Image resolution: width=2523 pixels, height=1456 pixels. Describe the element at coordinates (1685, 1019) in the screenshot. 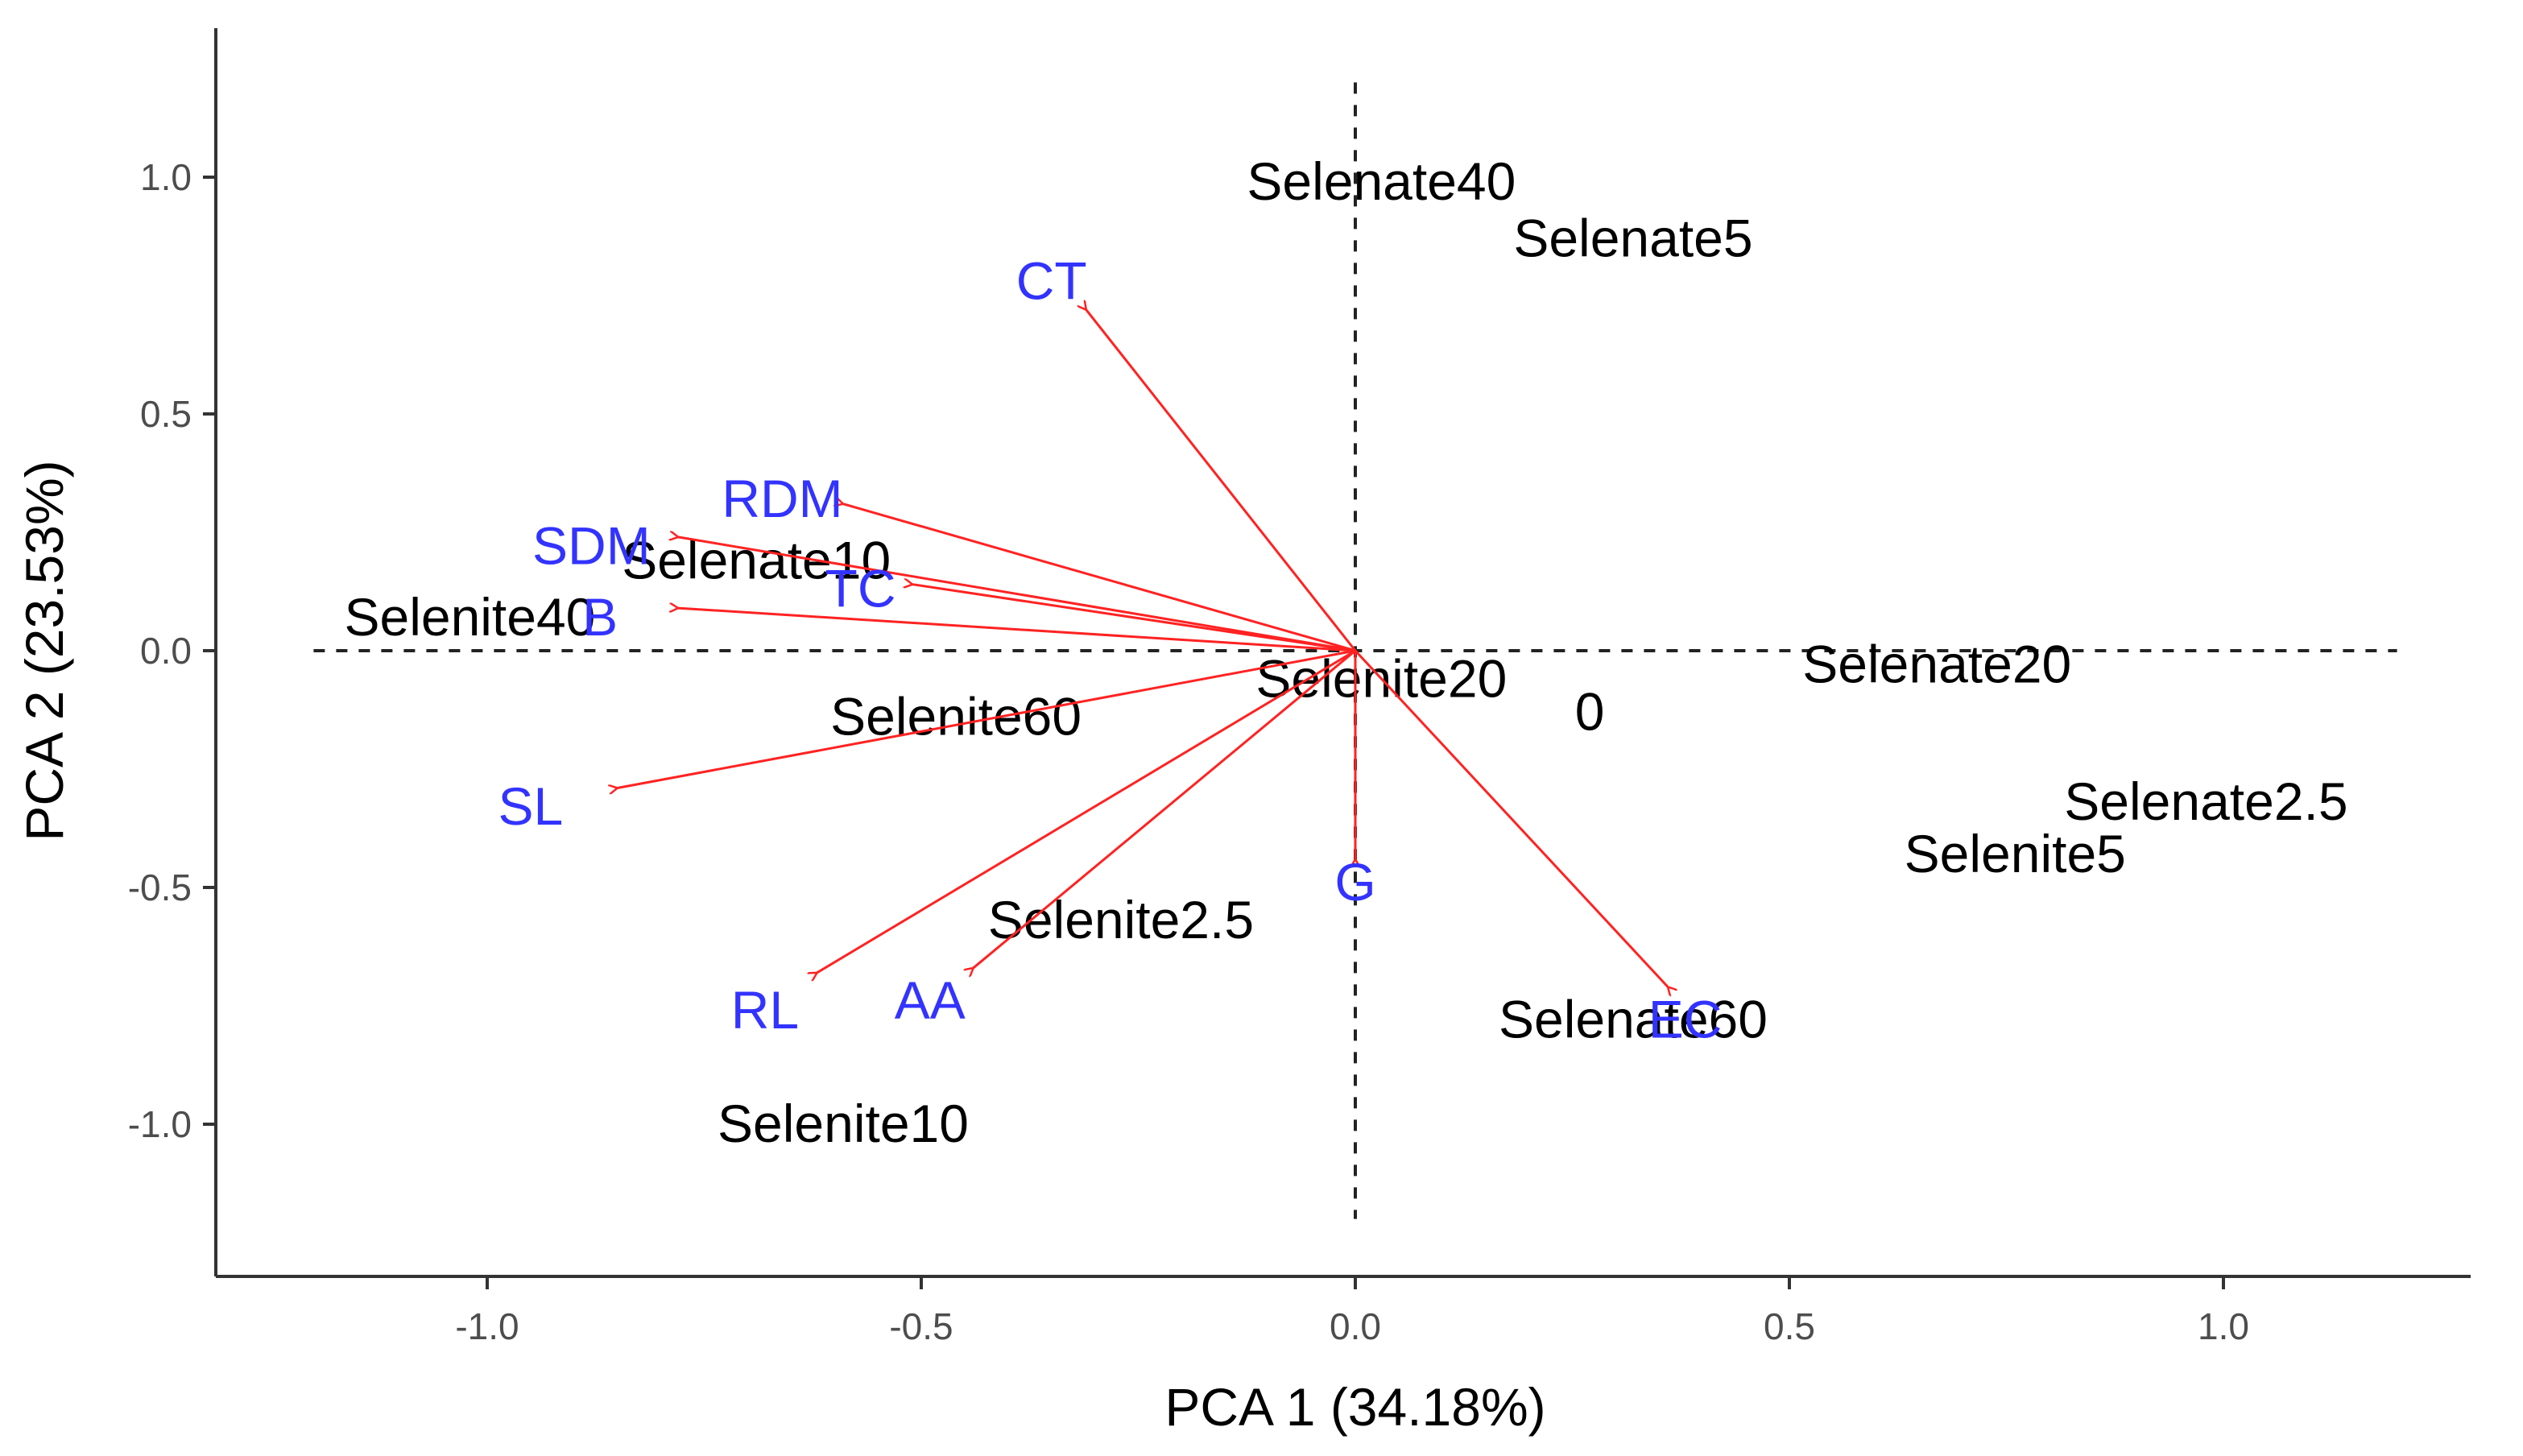

I see `variable-label: EC` at that location.